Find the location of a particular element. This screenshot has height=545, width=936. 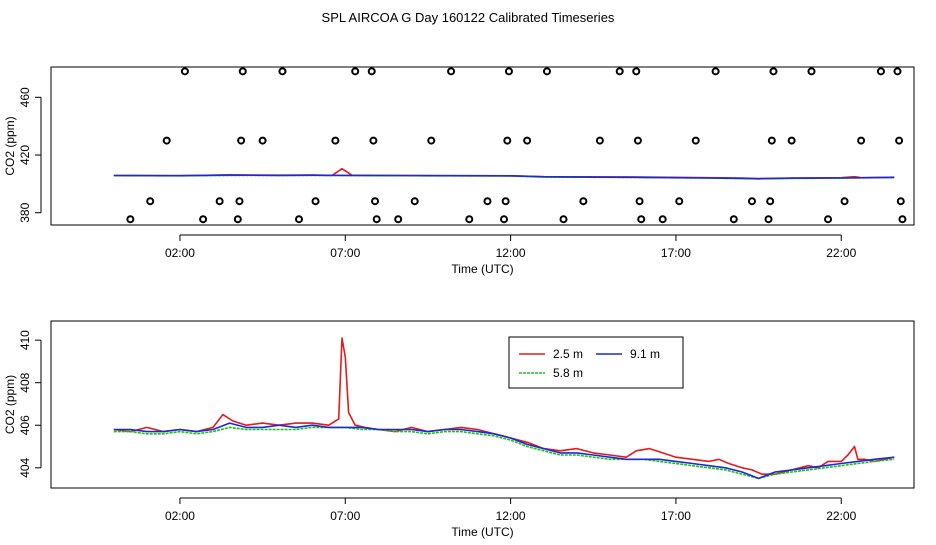

y-tick-label: 420 is located at coordinates (25, 155).